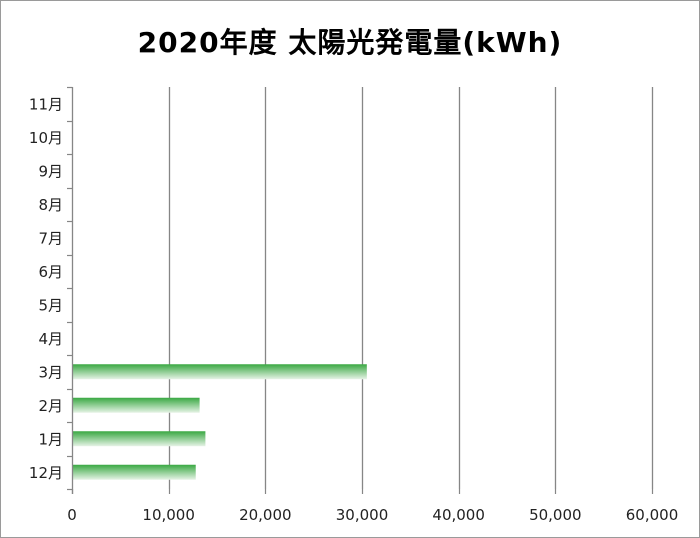 The height and width of the screenshot is (538, 700). I want to click on x-tick-label: 50,000, so click(555, 515).